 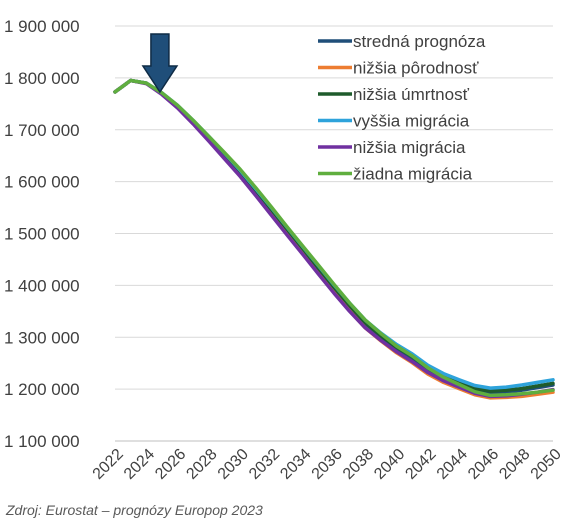 What do you see at coordinates (409, 147) in the screenshot?
I see `legend-label: nižšia migrácia` at bounding box center [409, 147].